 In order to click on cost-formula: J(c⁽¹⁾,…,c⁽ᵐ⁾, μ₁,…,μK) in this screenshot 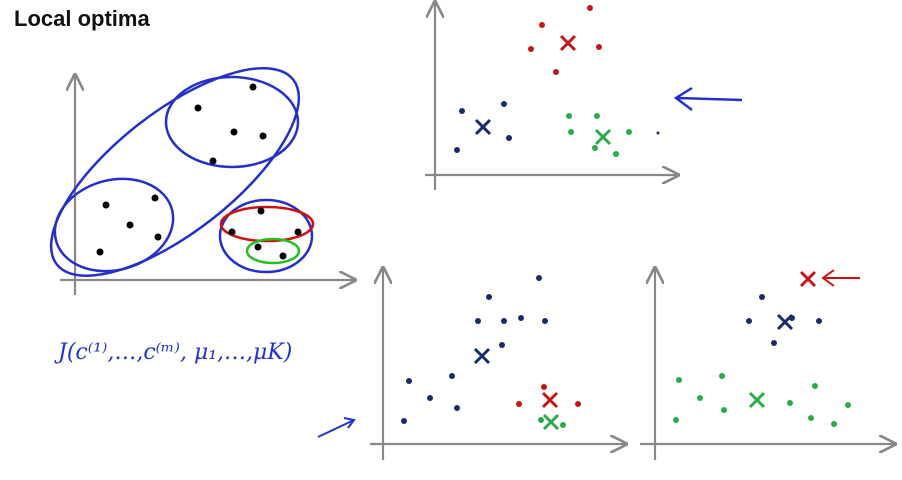, I will do `click(175, 352)`.